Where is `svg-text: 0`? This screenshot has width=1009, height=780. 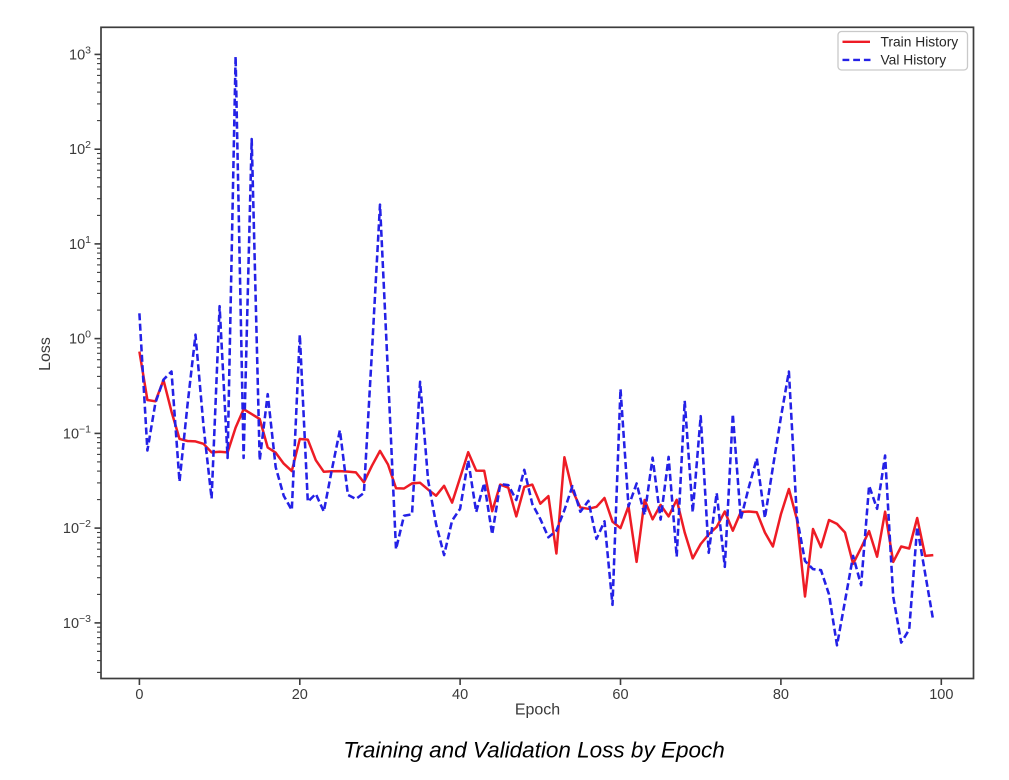
svg-text: 0 is located at coordinates (139, 695).